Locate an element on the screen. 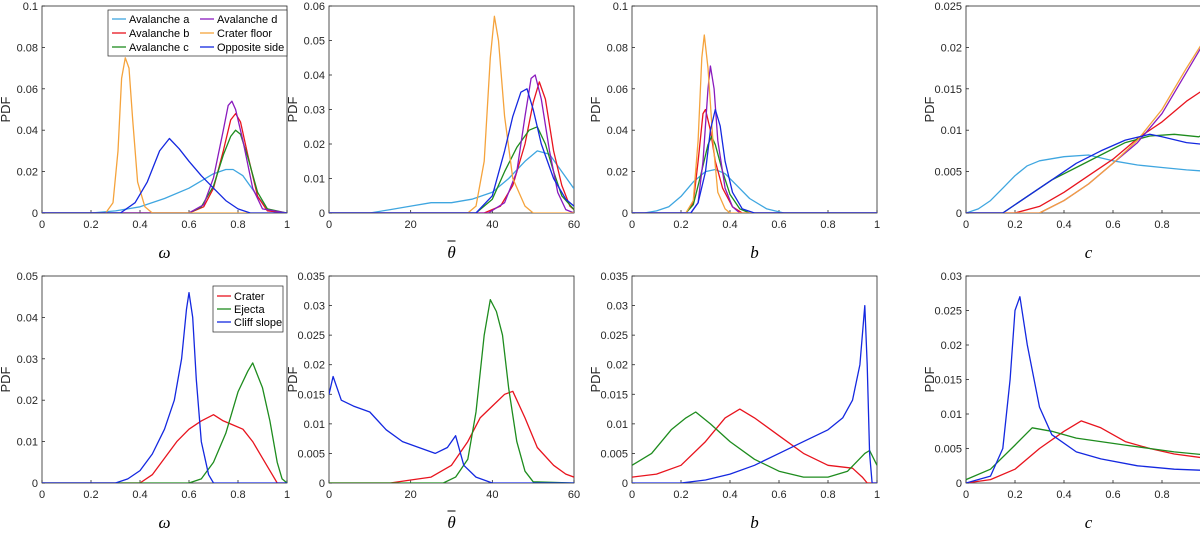 The image size is (1200, 540). series-line-ejecta is located at coordinates (451, 391).